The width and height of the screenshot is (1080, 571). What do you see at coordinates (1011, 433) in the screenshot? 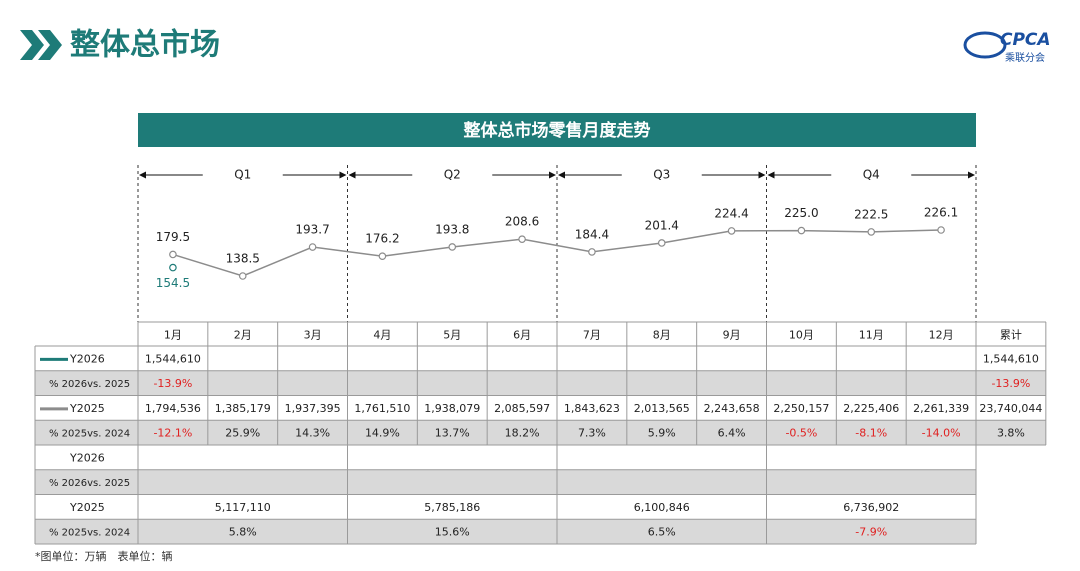
I see `table-cell: 3.8%` at bounding box center [1011, 433].